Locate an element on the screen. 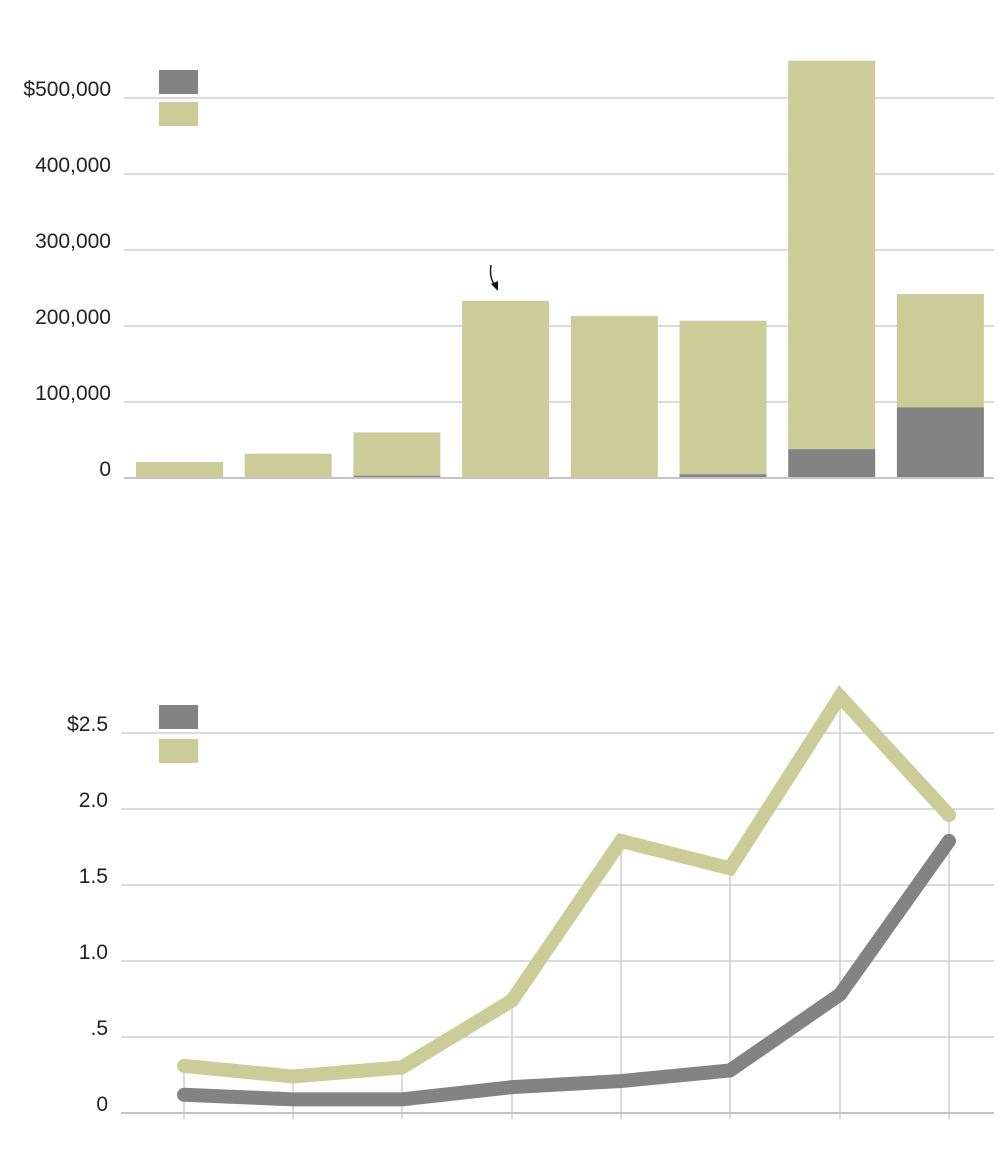 The width and height of the screenshot is (1000, 1172). line-y-tick-label: .5 is located at coordinates (99, 1028).